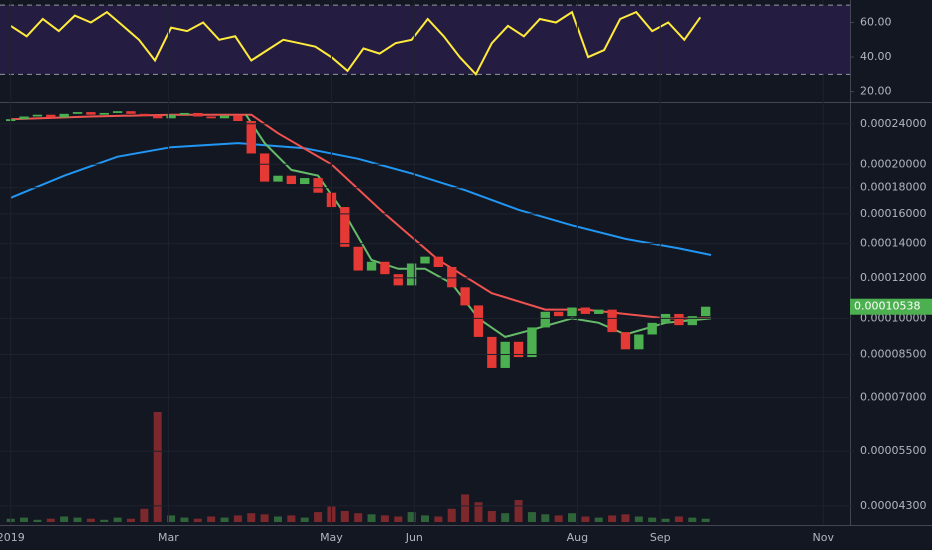  I want to click on y-tick-label: 0.00020000, so click(893, 163).